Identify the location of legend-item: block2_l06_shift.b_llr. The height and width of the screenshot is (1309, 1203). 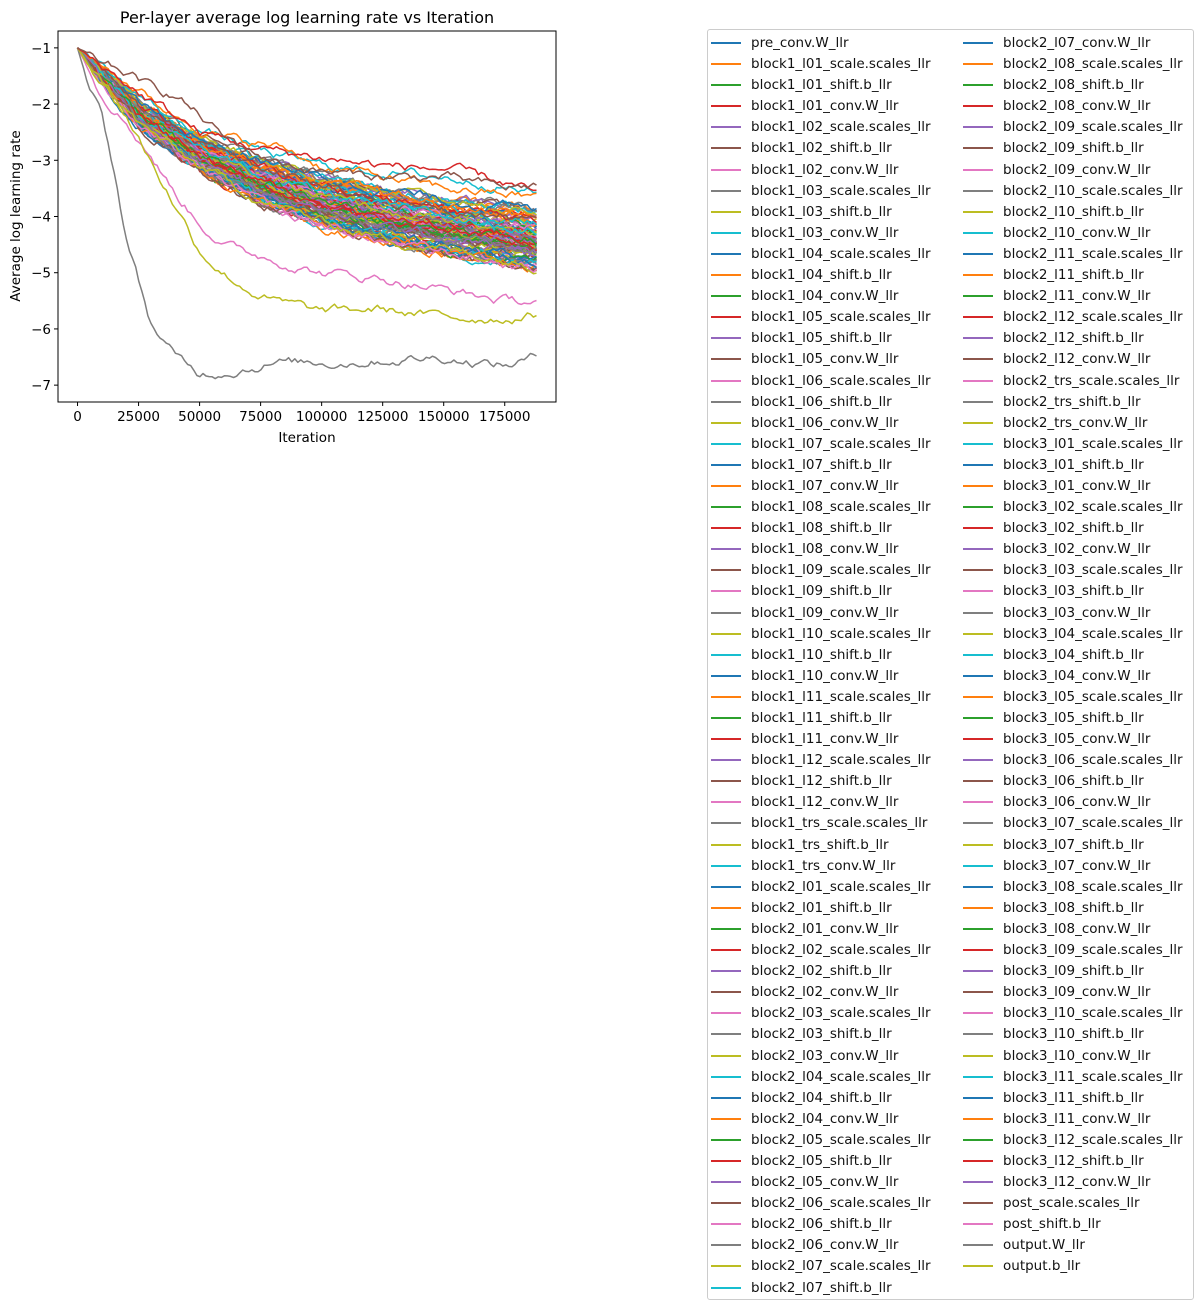
(828, 1224).